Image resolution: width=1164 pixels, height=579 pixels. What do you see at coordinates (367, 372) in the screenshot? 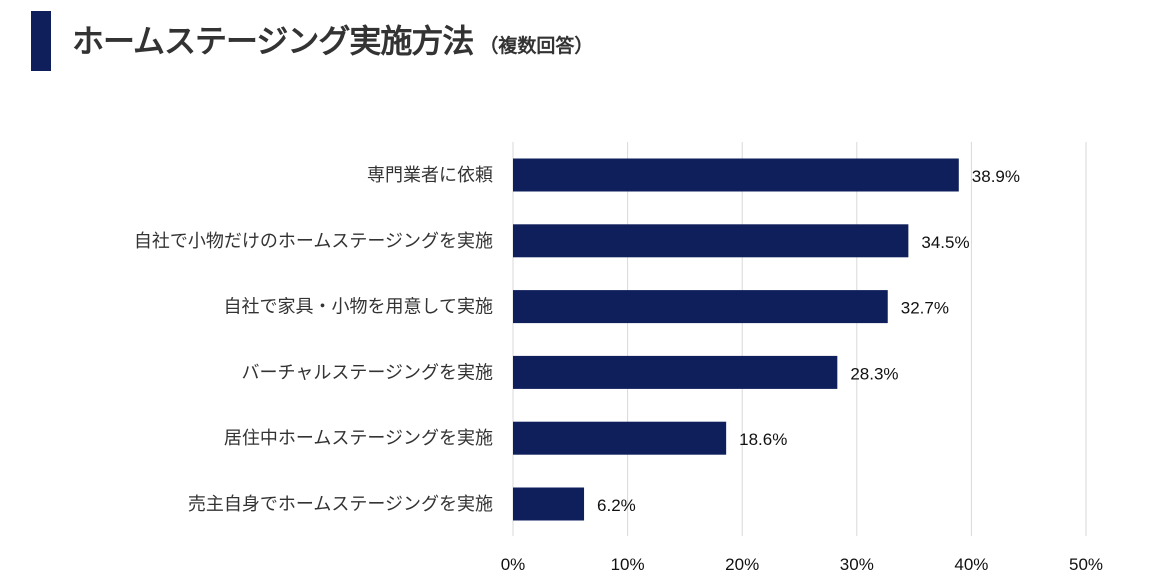
I see `category-label: バーチャルステージングを実施` at bounding box center [367, 372].